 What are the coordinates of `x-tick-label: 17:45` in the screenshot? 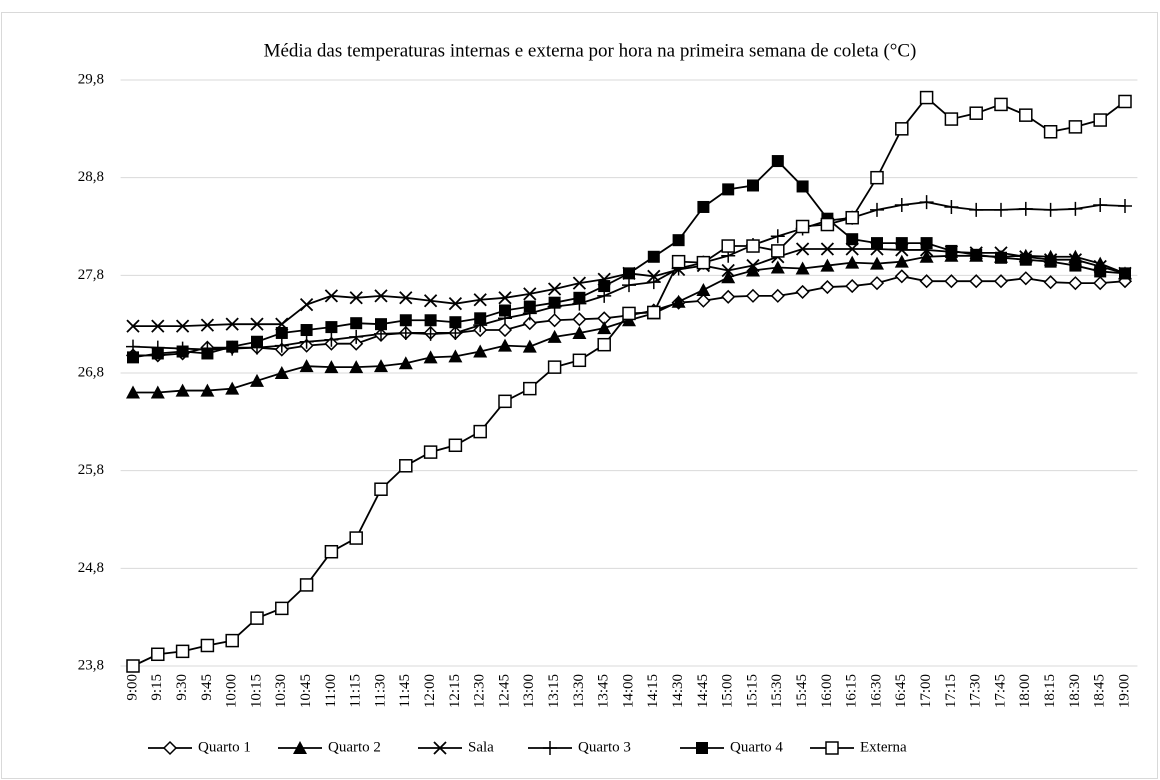 It's located at (1000, 691).